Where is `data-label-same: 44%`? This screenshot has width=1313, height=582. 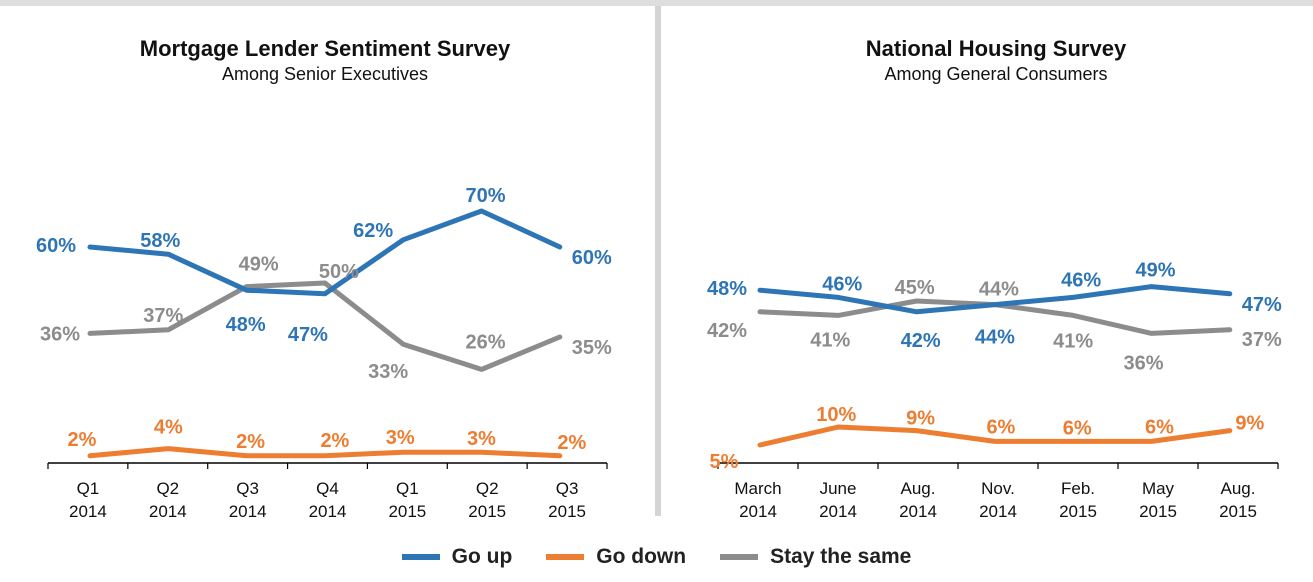
data-label-same: 44% is located at coordinates (999, 290).